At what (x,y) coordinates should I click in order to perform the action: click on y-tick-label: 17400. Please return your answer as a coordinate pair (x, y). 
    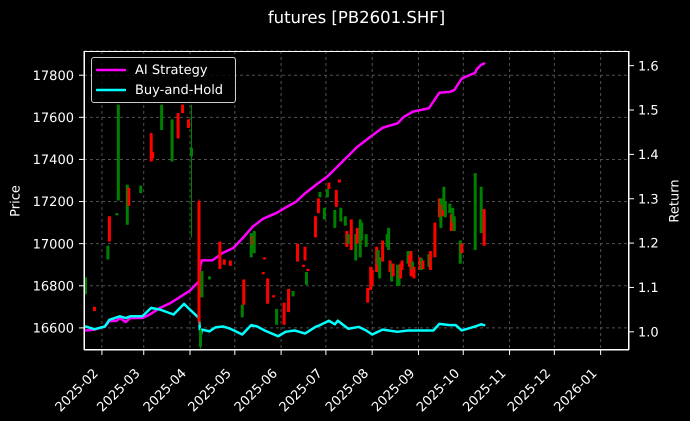
    Looking at the image, I should click on (53, 160).